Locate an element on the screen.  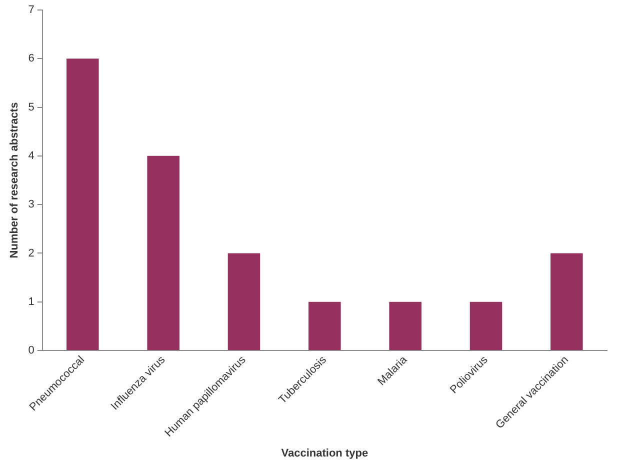
y-tick-label: 2 is located at coordinates (31, 253).